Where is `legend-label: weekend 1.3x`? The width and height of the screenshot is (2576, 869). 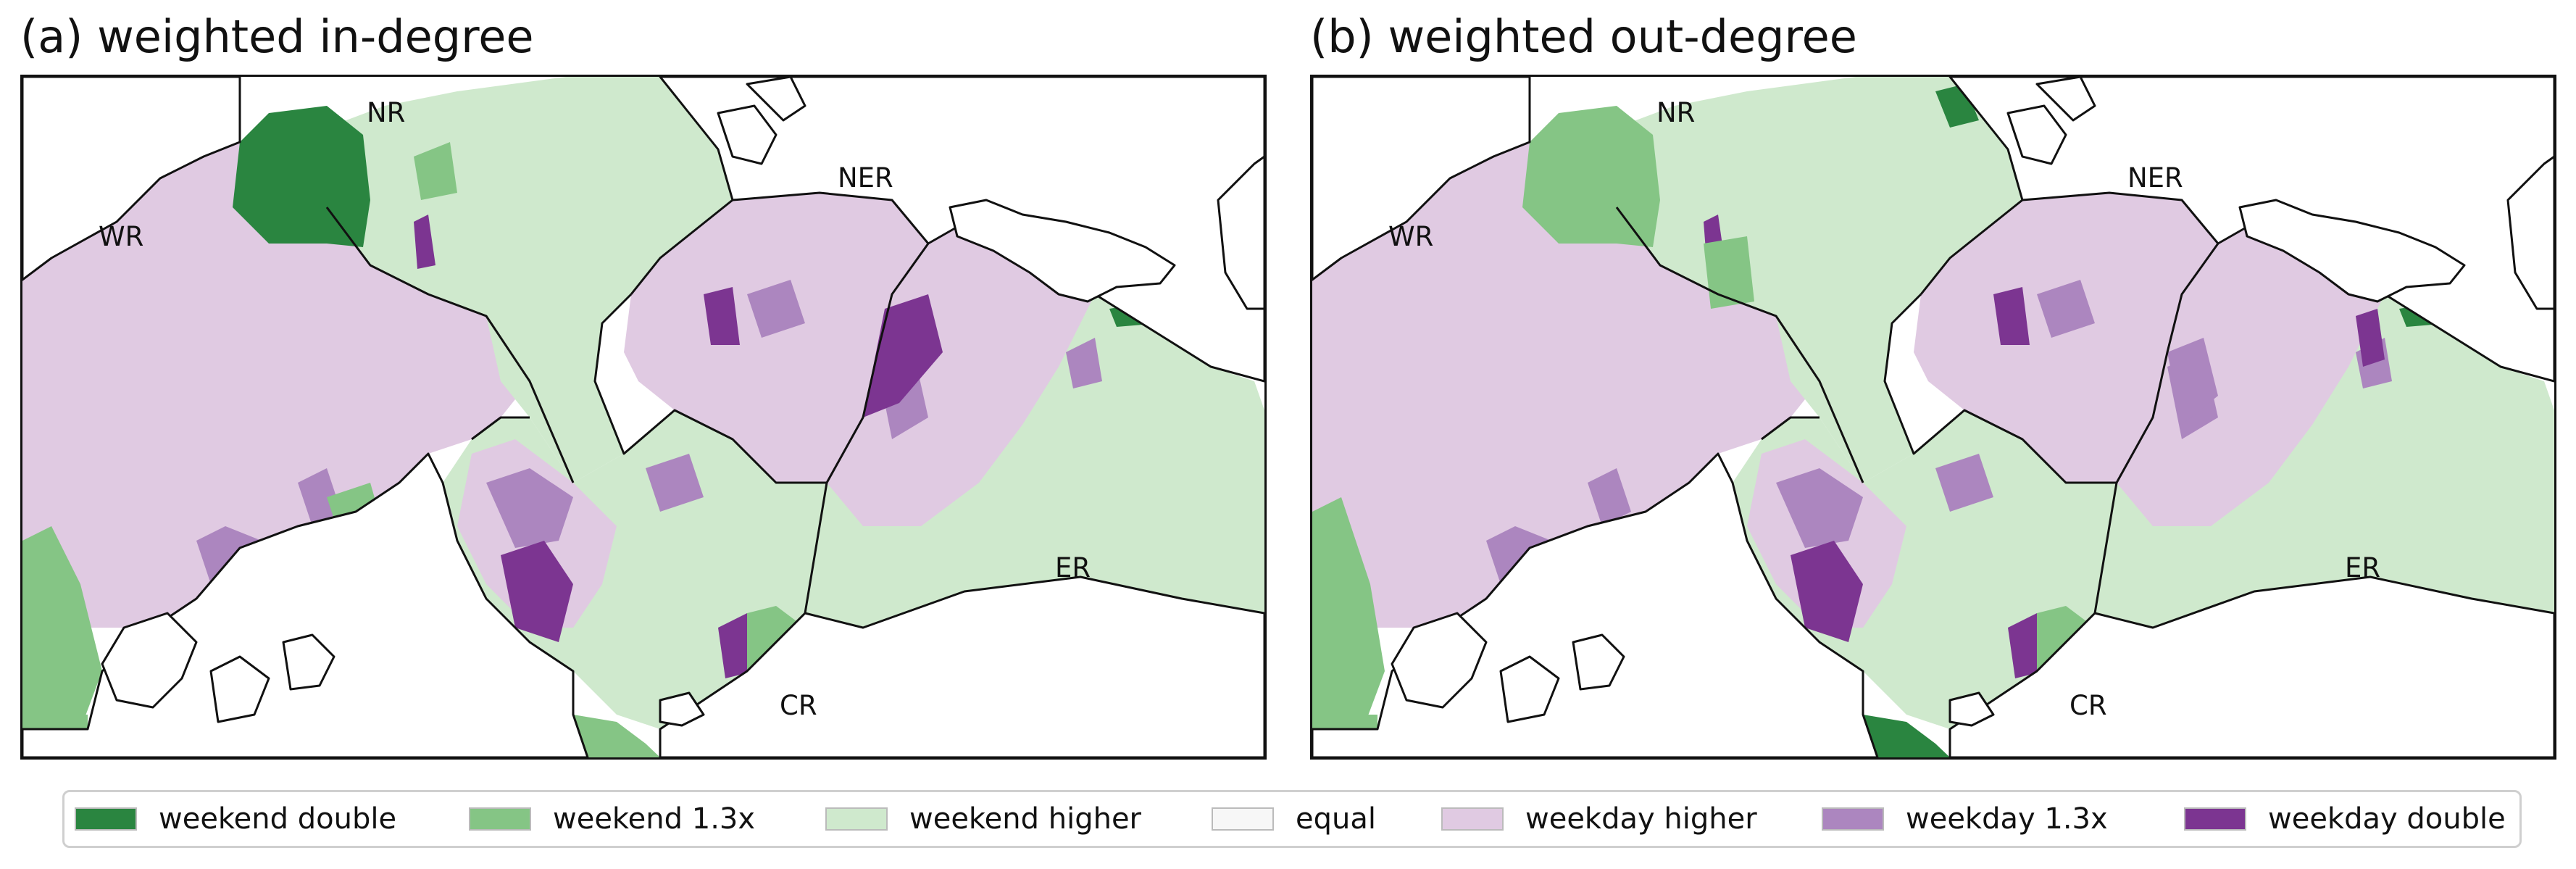
legend-label: weekend 1.3x is located at coordinates (654, 819).